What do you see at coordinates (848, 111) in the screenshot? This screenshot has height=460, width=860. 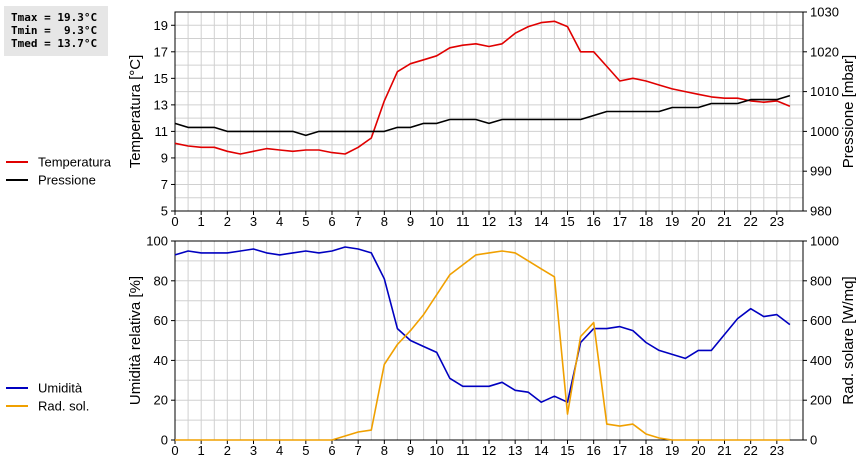 I see `y2-axis-label: Pressione [mbar]` at bounding box center [848, 111].